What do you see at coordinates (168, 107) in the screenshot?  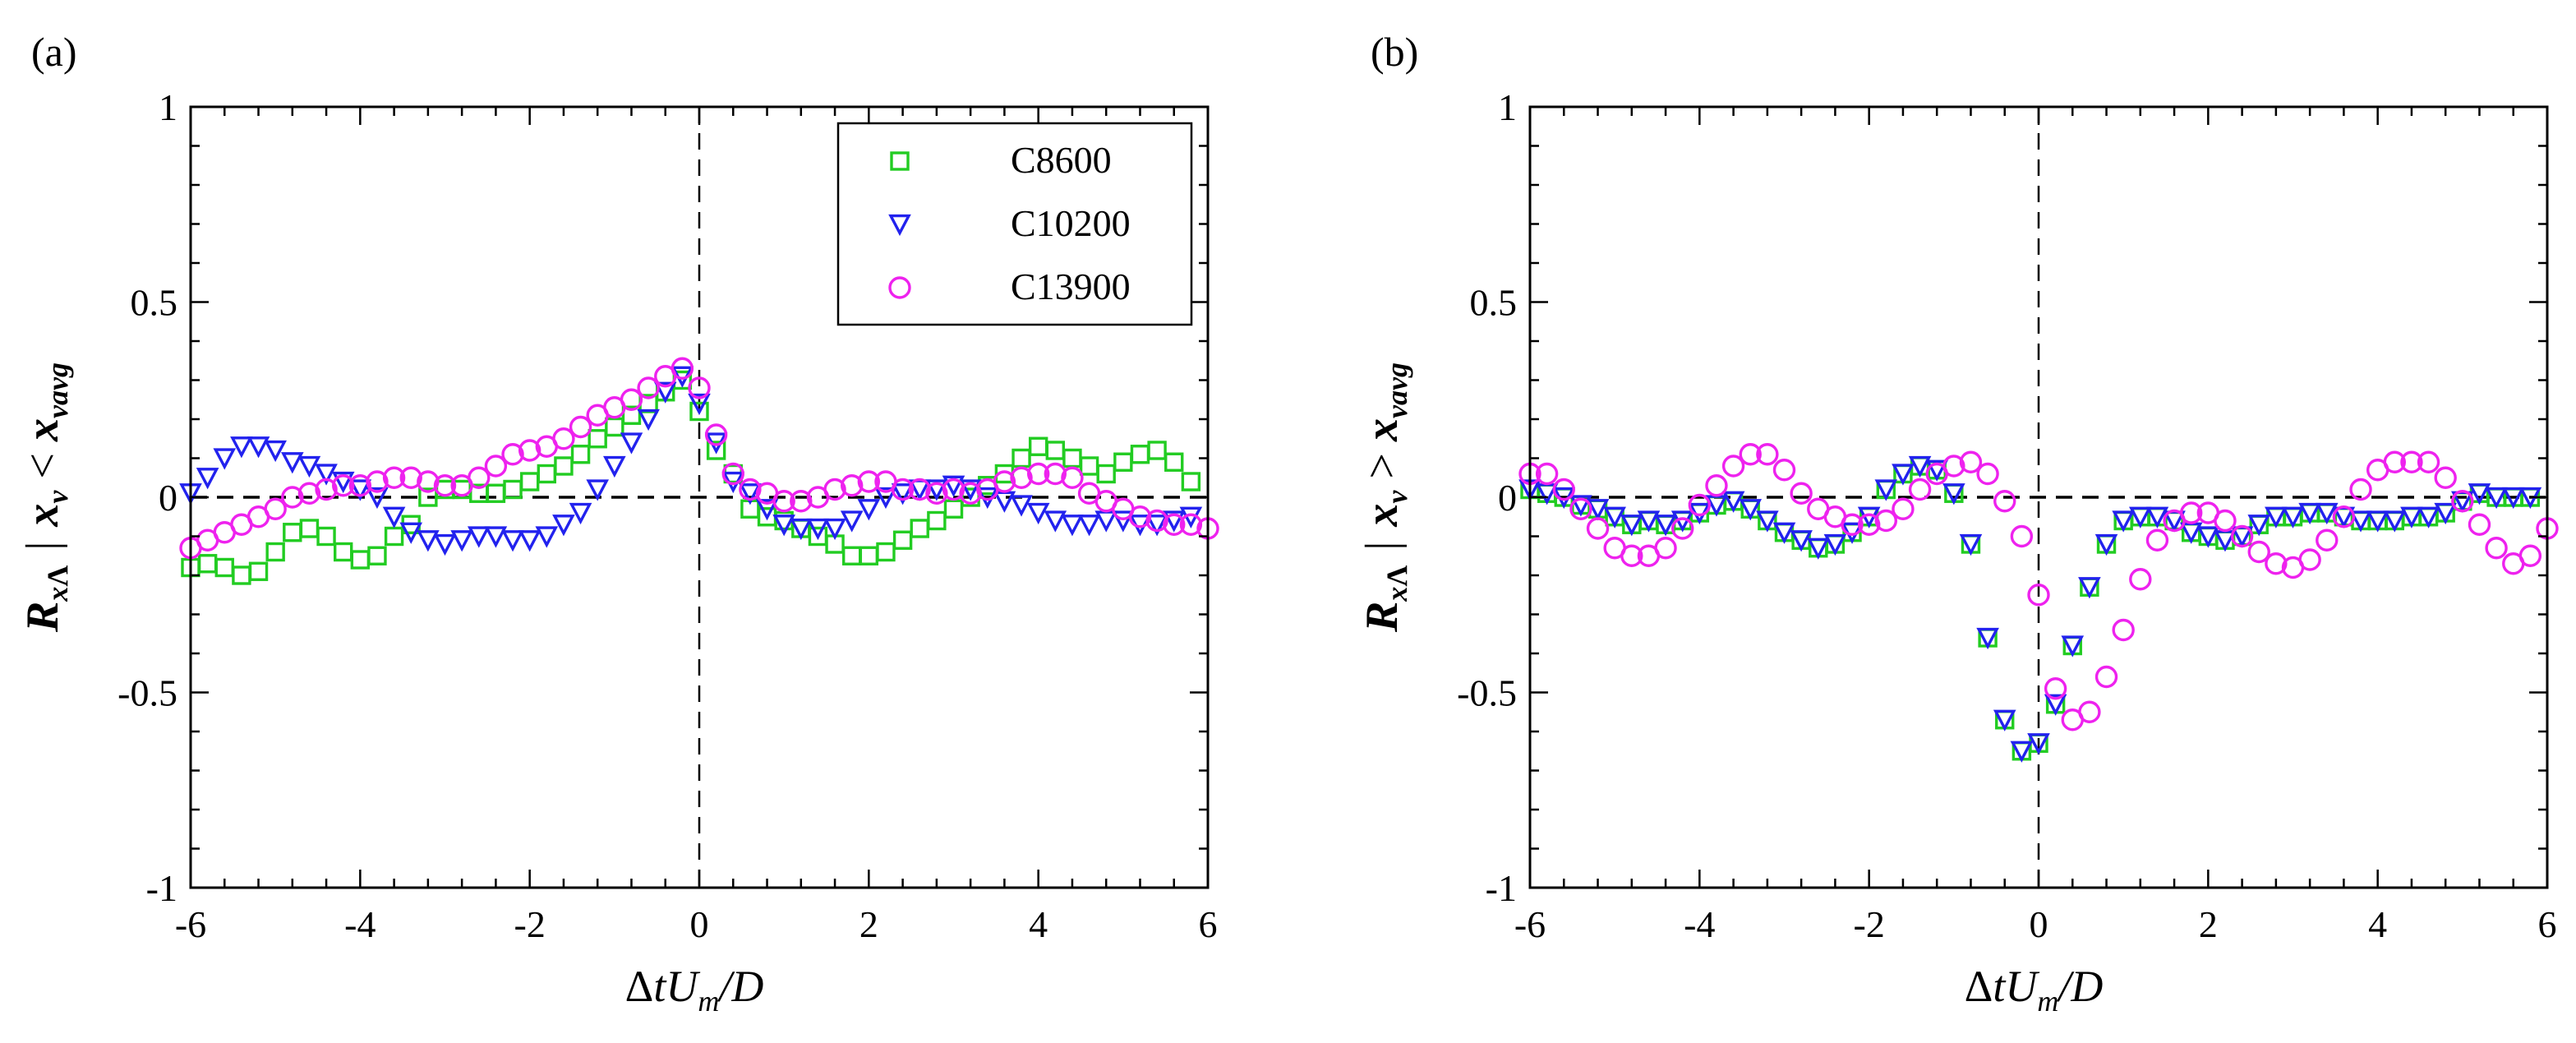 I see `y-tick-label: 1` at bounding box center [168, 107].